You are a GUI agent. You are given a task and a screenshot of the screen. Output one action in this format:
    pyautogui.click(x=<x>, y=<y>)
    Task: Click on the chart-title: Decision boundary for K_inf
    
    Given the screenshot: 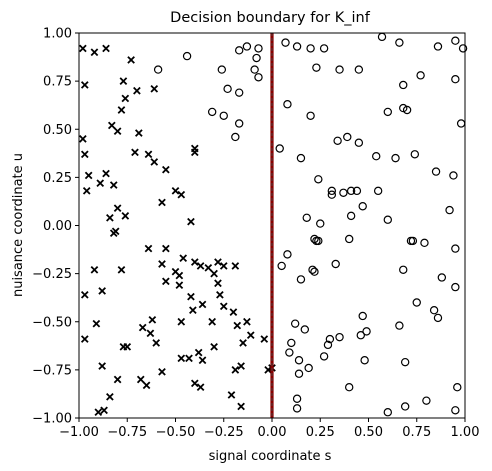 What is the action you would take?
    pyautogui.click(x=270, y=18)
    